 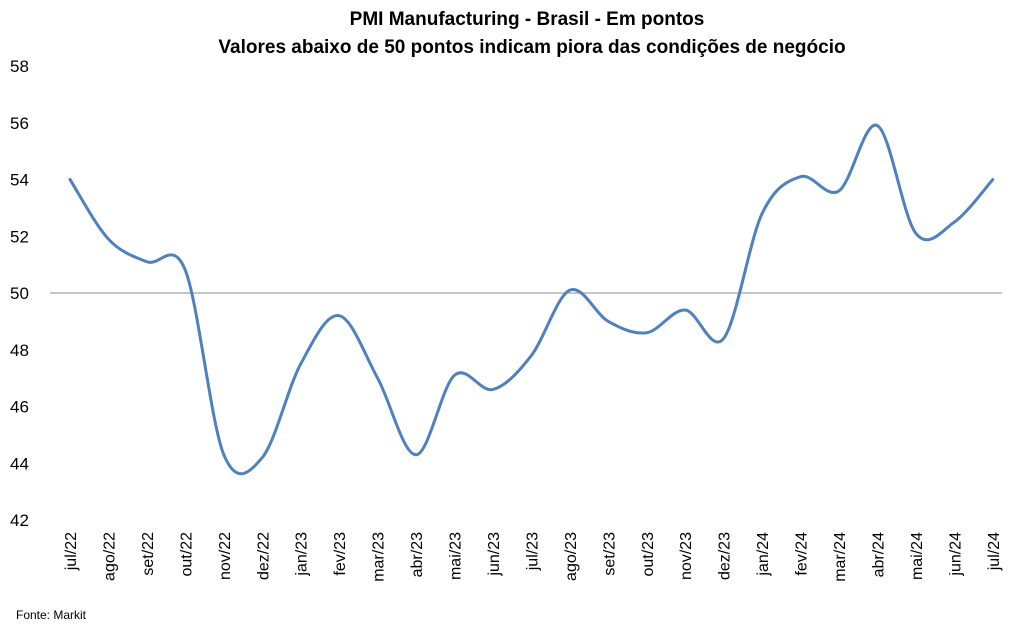 What do you see at coordinates (917, 556) in the screenshot?
I see `x-tick-label: mai/24` at bounding box center [917, 556].